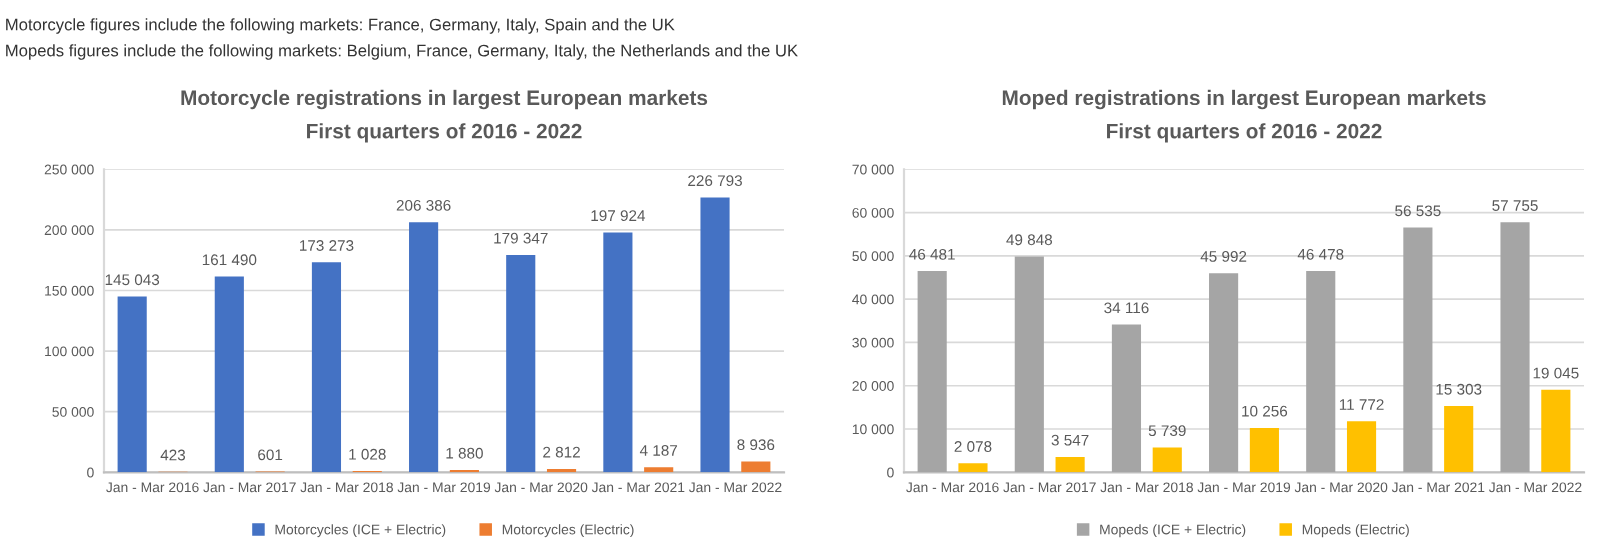  I want to click on text: Mopeds figures include the following markets: Belgium, France, Germany, Italy, the Netherlands and the UK, so click(402, 52).